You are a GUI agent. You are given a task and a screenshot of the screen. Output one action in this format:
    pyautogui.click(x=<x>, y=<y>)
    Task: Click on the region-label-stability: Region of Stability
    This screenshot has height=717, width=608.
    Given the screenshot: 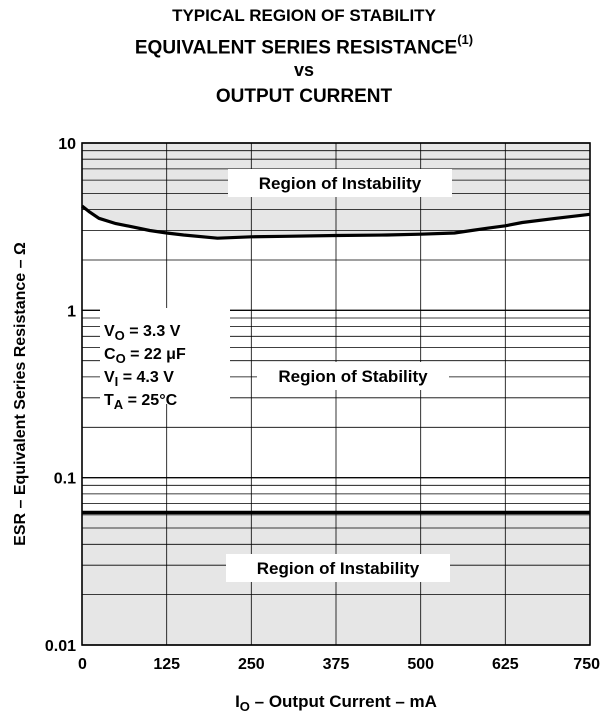 What is the action you would take?
    pyautogui.click(x=353, y=376)
    